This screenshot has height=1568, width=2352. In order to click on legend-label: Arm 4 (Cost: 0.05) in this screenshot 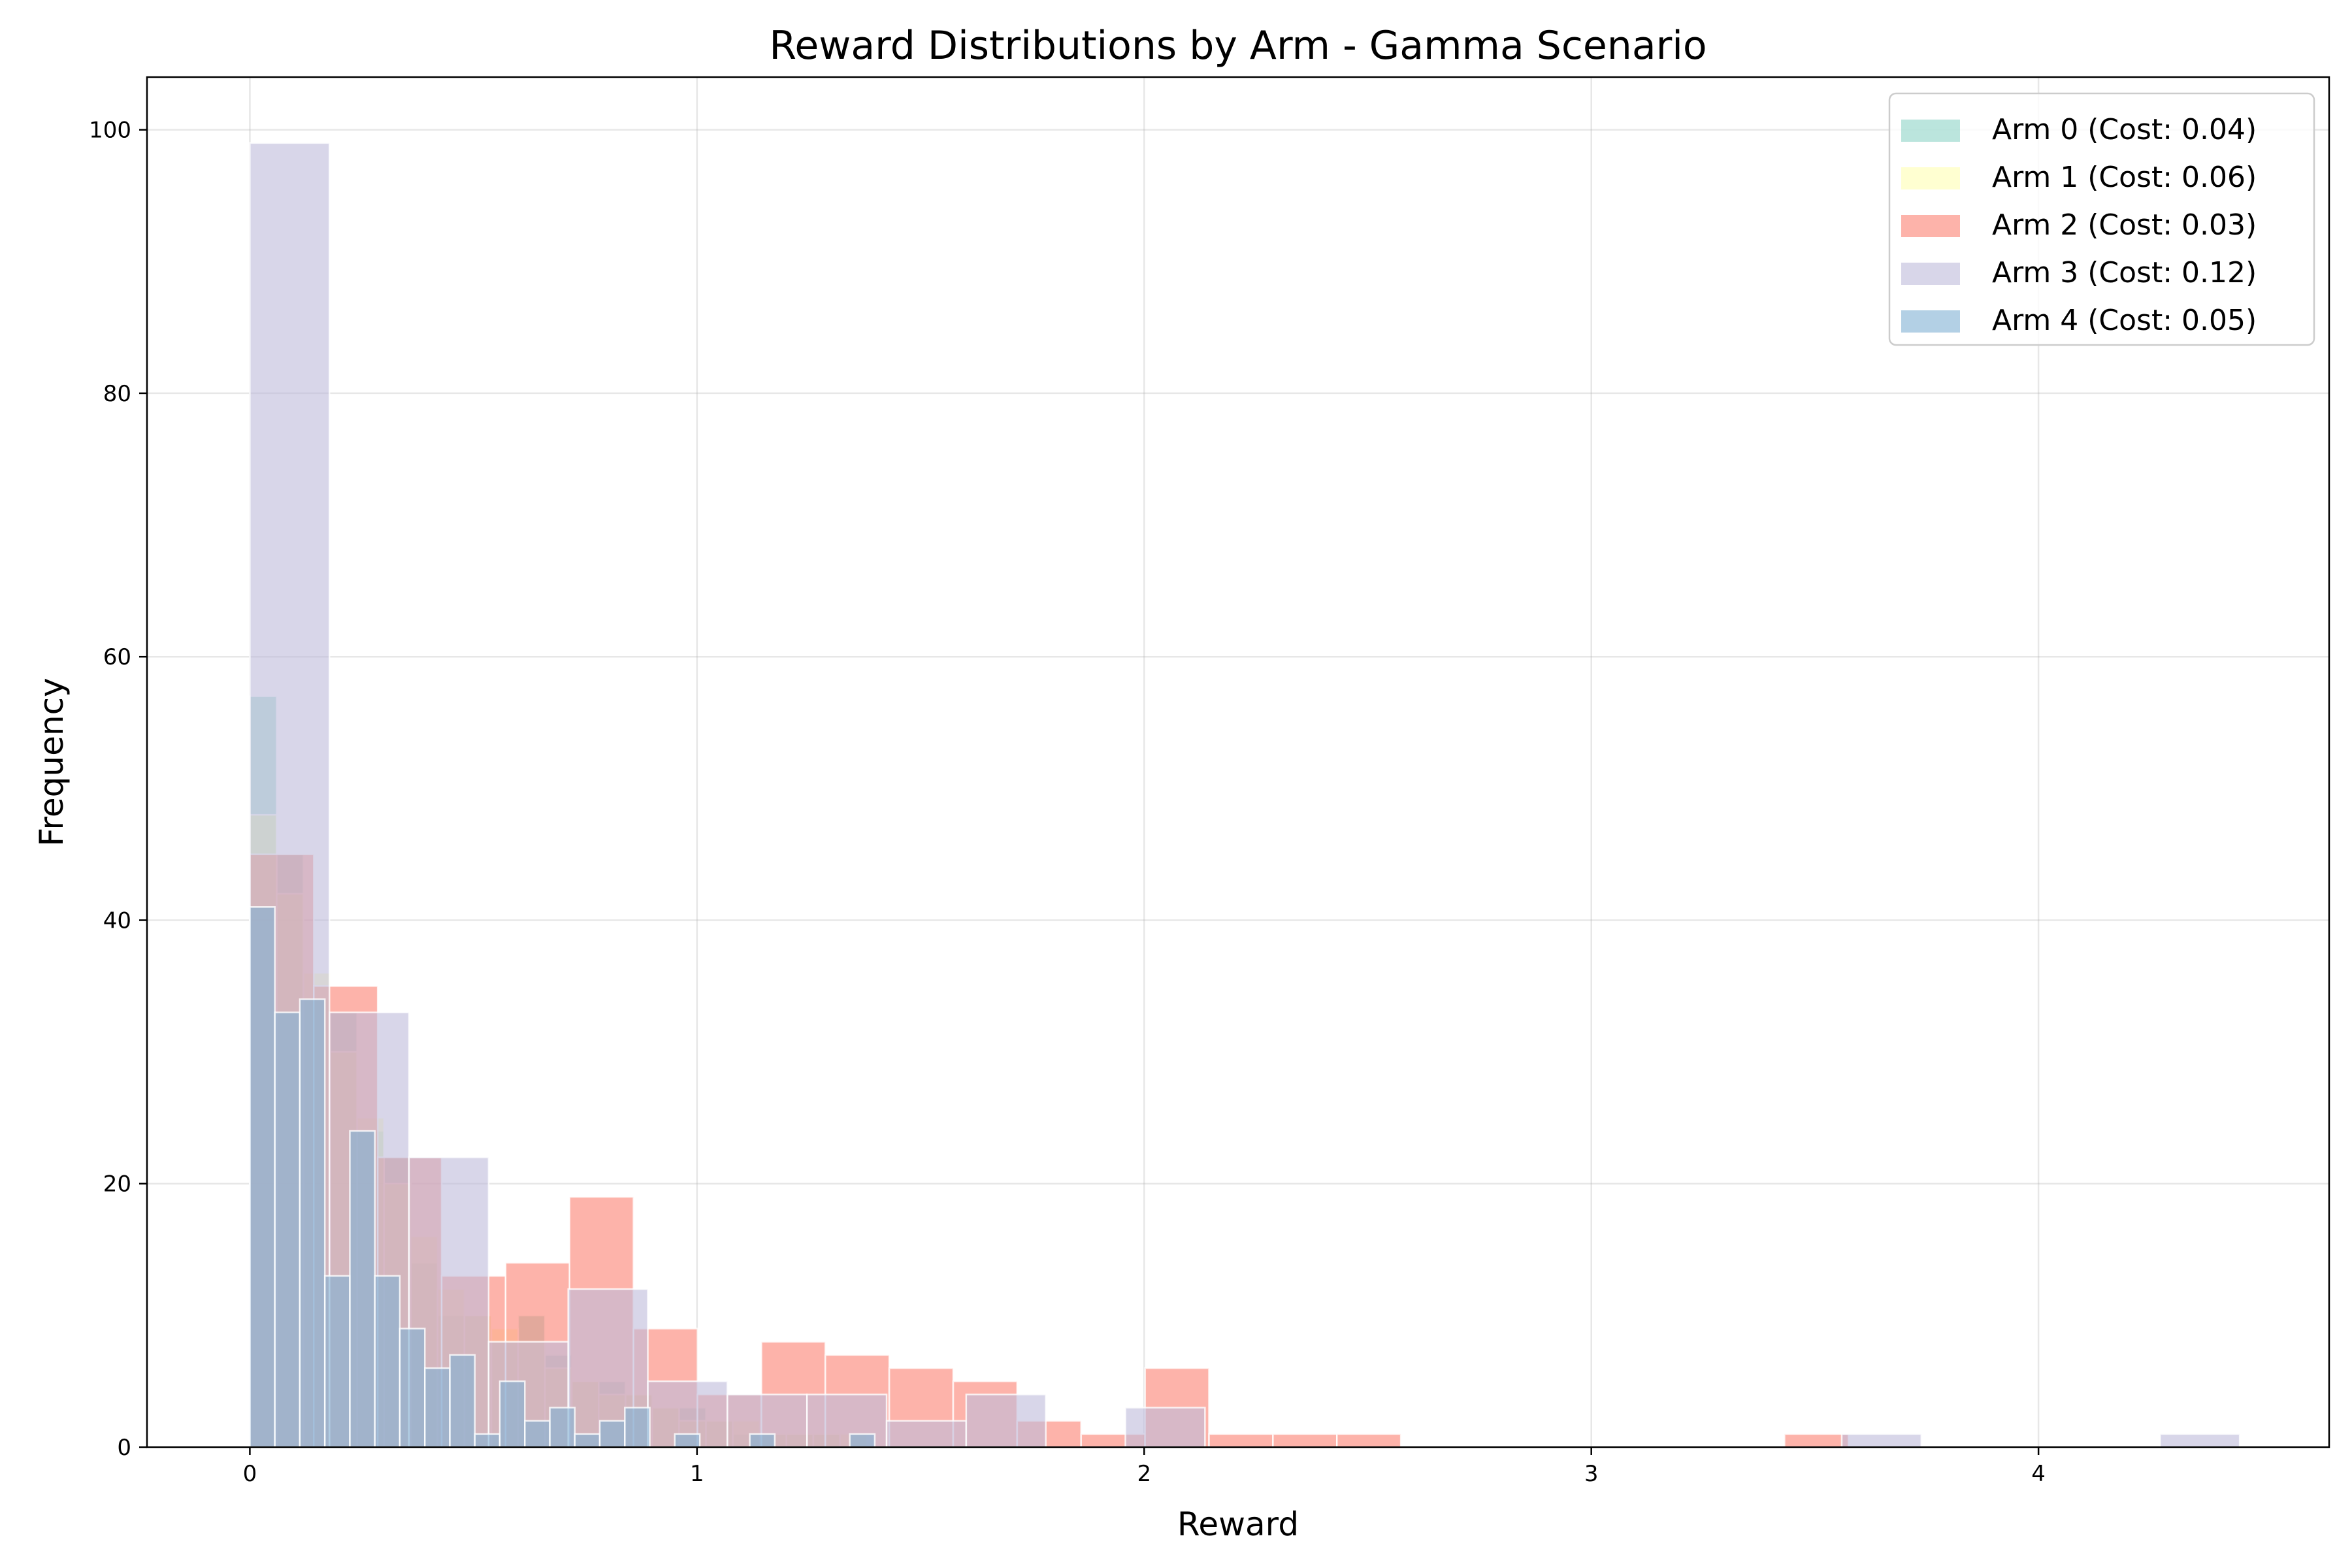, I will do `click(2124, 320)`.